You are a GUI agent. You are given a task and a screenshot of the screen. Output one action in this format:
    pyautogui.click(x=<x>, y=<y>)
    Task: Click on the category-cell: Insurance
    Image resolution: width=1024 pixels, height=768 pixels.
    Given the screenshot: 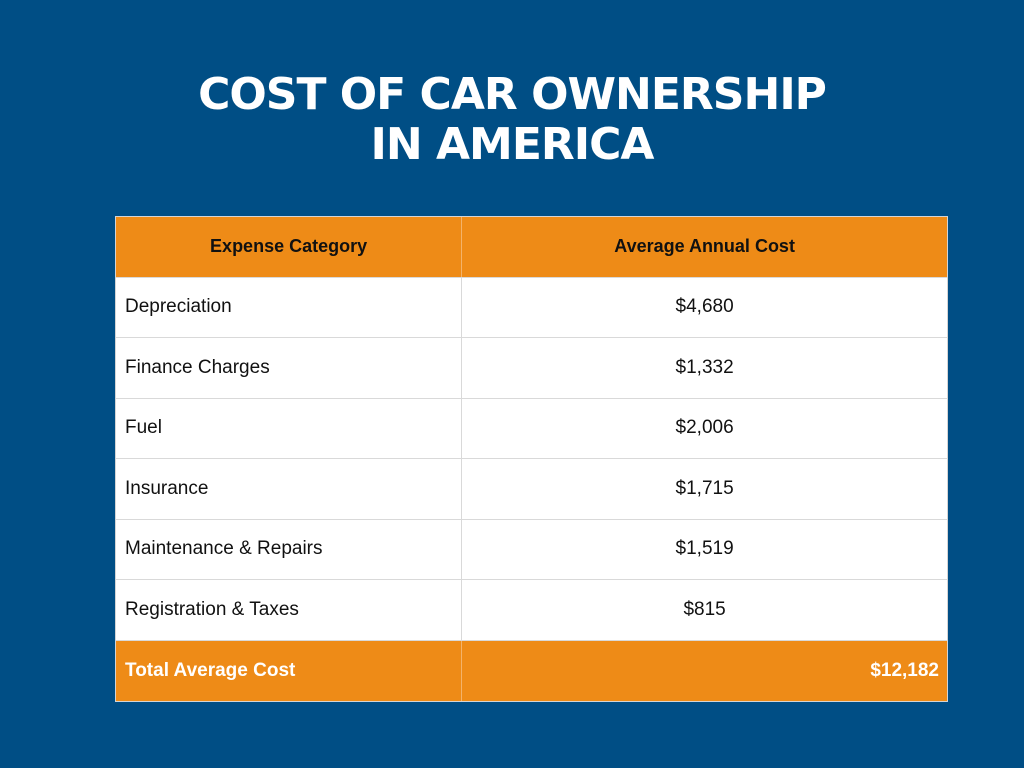 What is the action you would take?
    pyautogui.click(x=289, y=489)
    